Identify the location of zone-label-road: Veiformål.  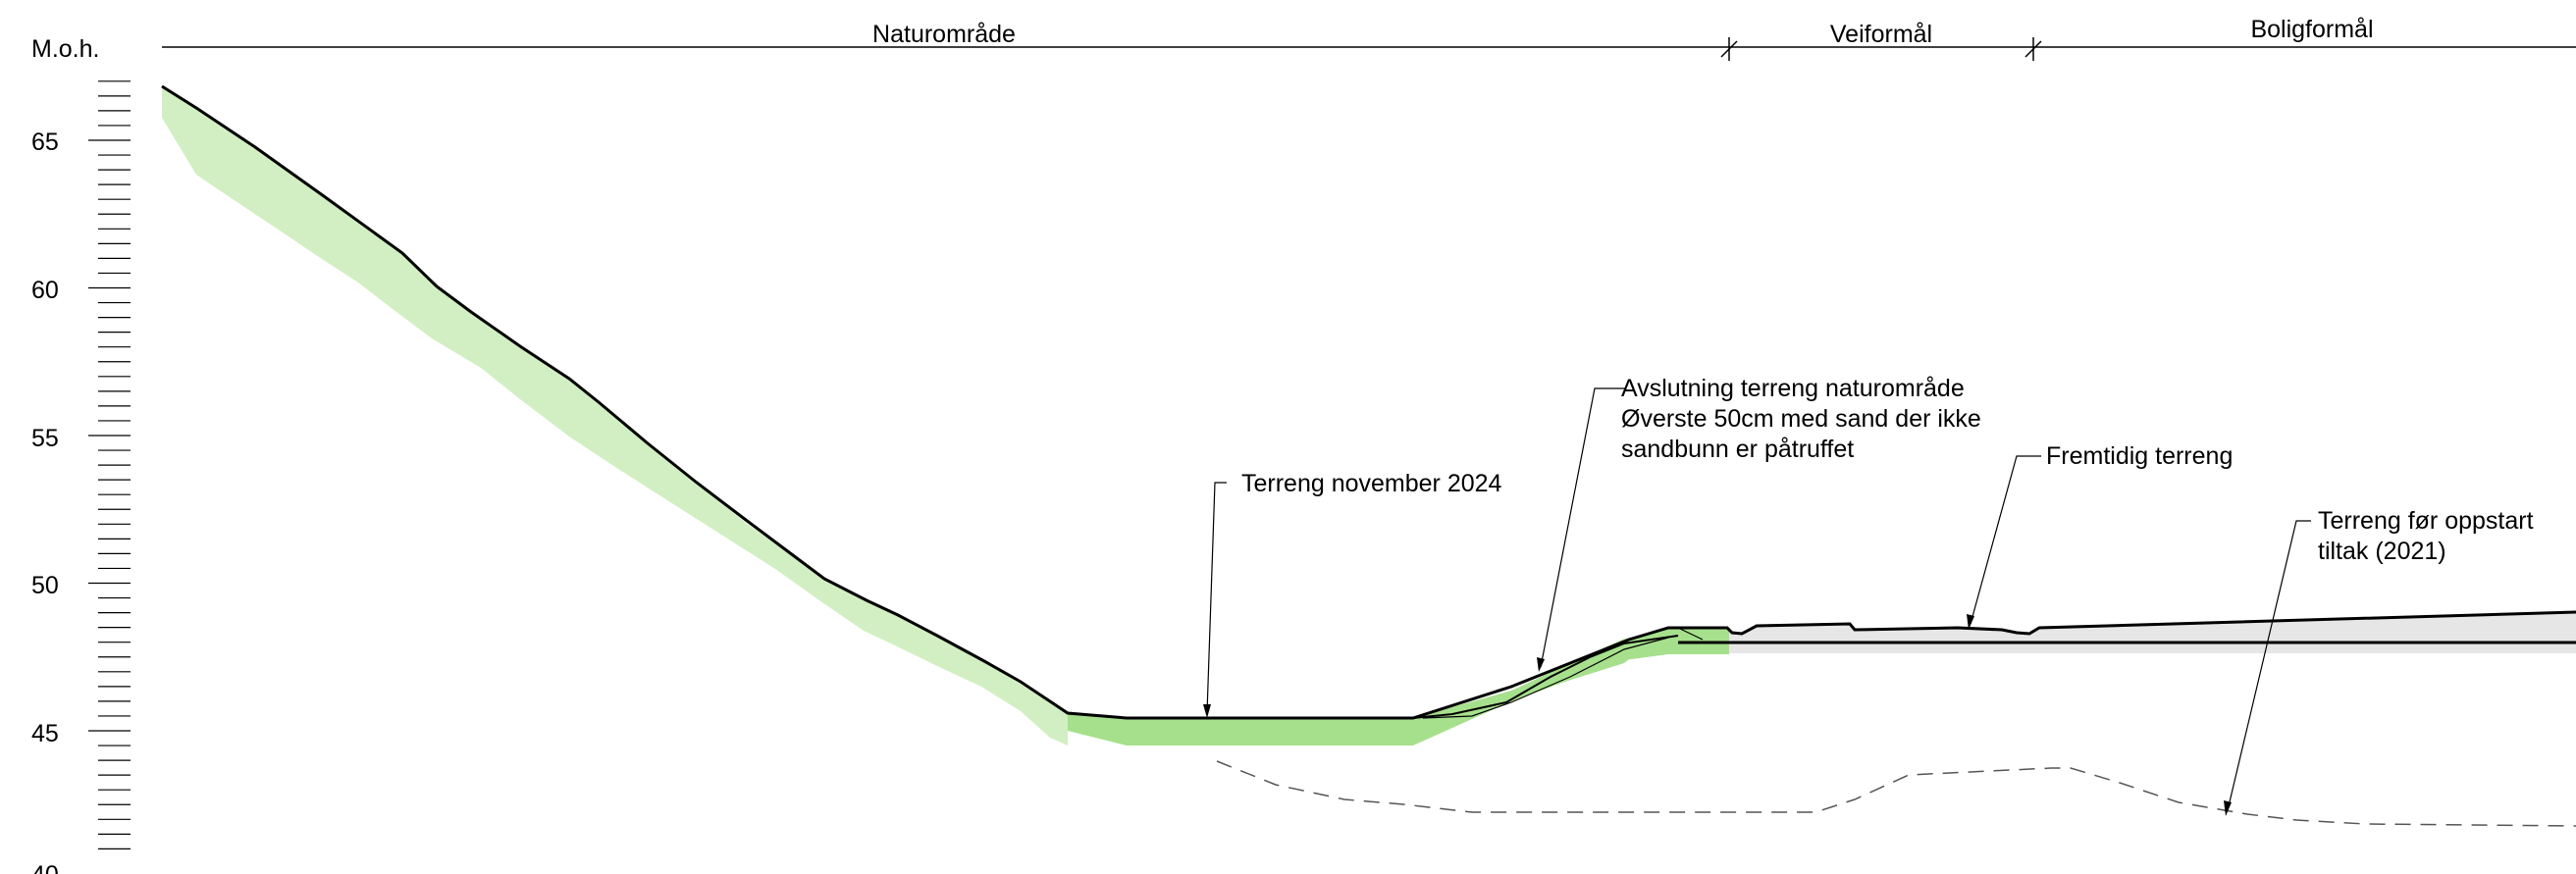
(1881, 34).